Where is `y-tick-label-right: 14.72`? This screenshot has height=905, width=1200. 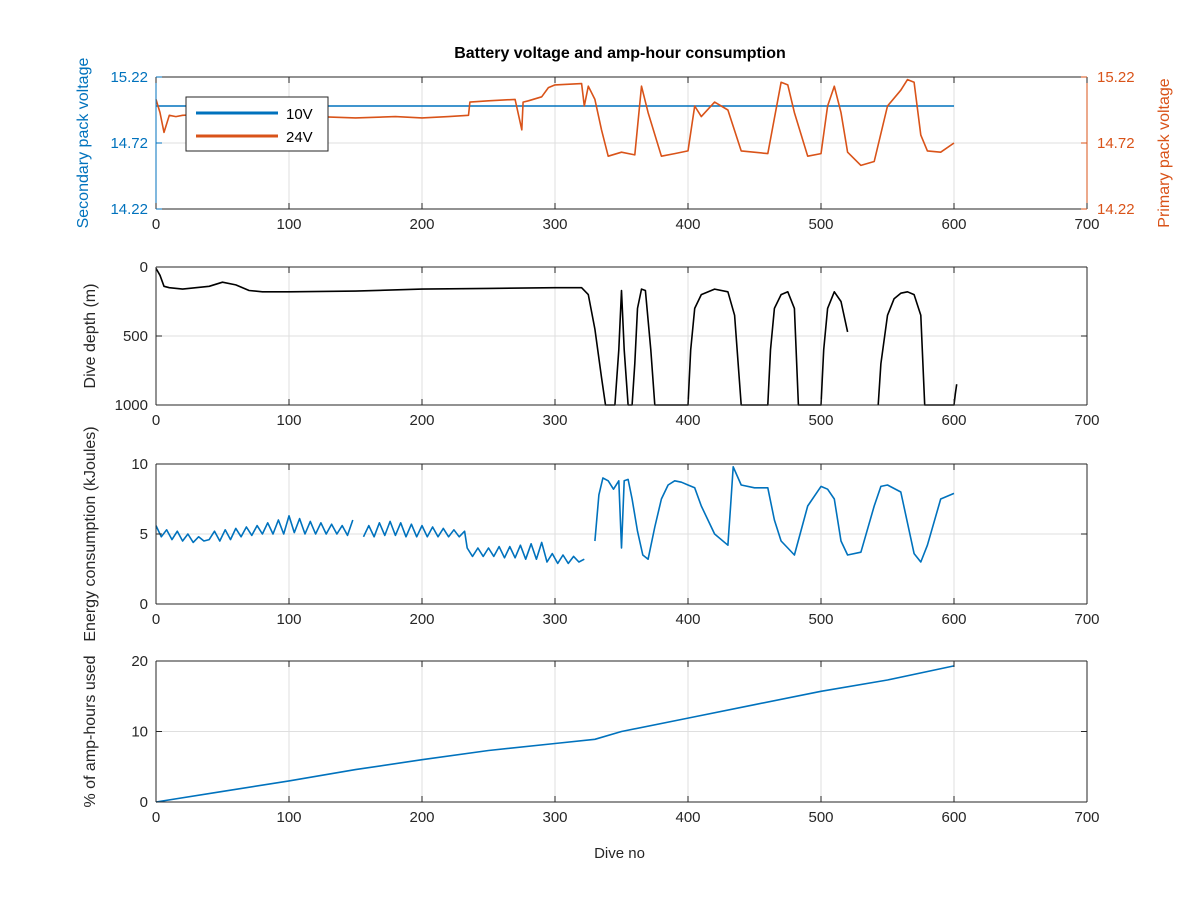
y-tick-label-right: 14.72 is located at coordinates (1116, 143).